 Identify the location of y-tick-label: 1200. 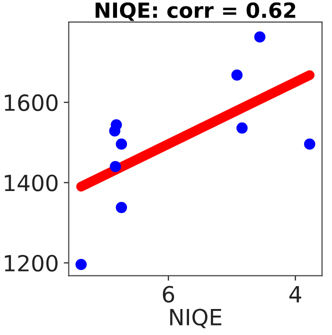
(31, 263).